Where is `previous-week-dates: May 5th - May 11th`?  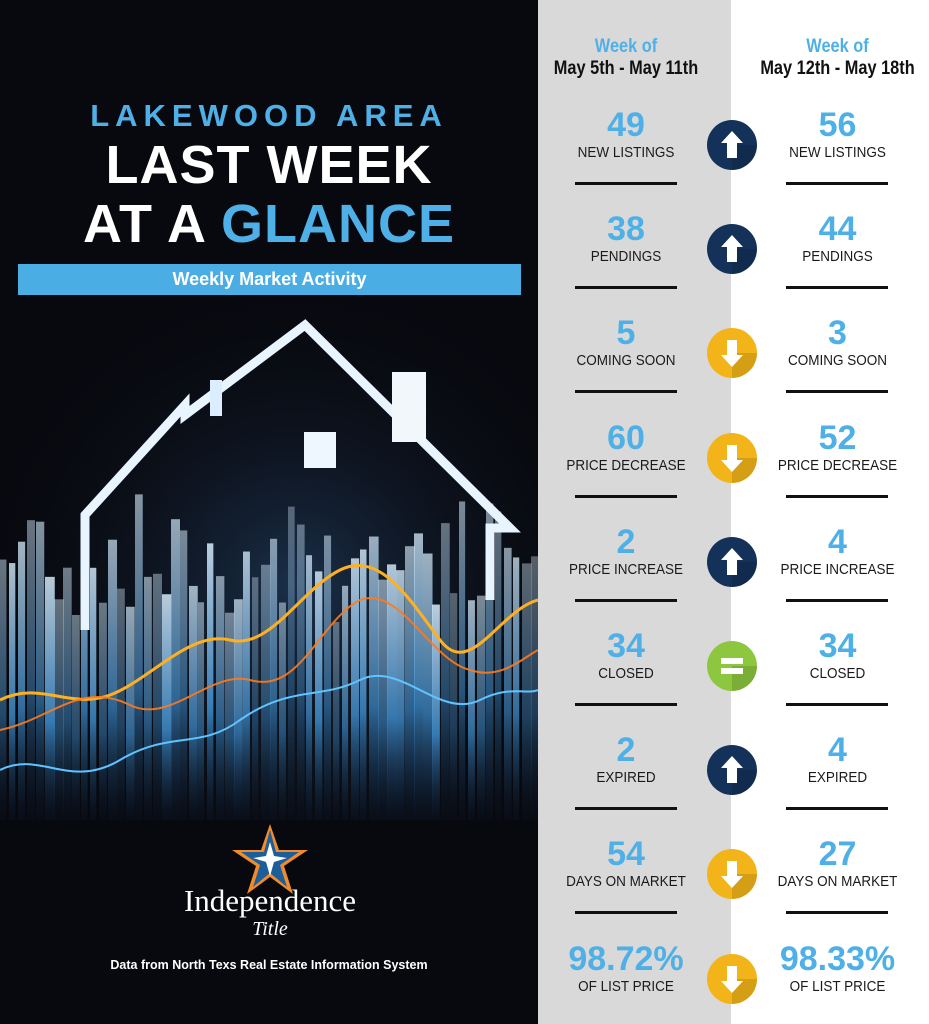
previous-week-dates: May 5th - May 11th is located at coordinates (626, 68).